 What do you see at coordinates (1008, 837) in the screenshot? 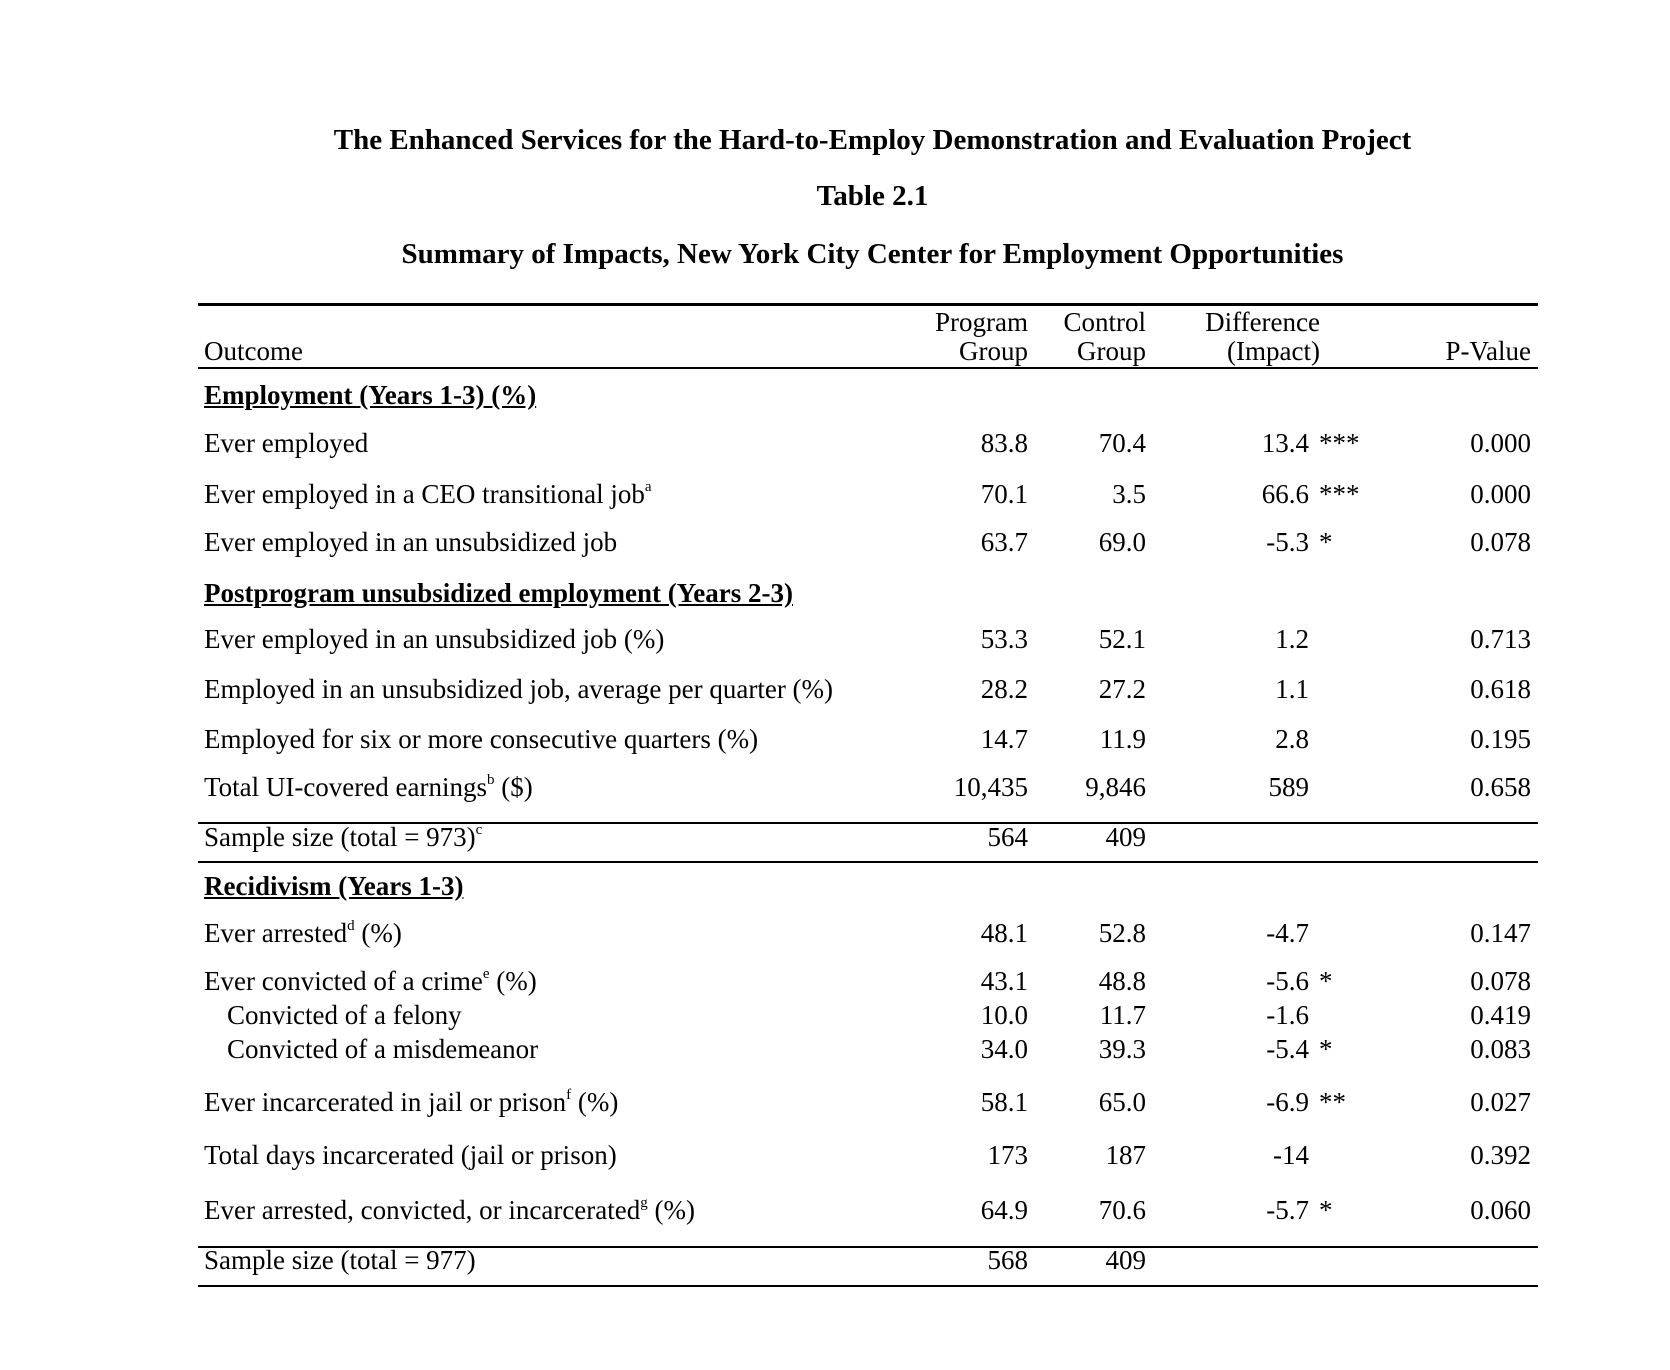
I see `program-value: 564` at bounding box center [1008, 837].